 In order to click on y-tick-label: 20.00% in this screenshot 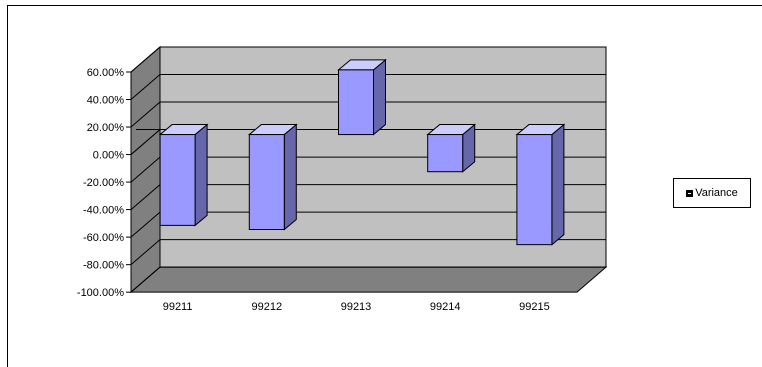, I will do `click(106, 128)`.